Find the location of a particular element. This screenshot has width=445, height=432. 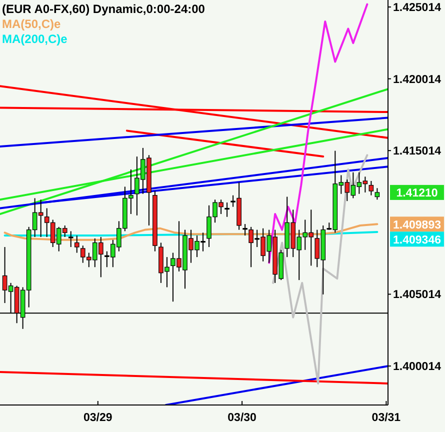

x-tick-label: 03/30 is located at coordinates (242, 418).